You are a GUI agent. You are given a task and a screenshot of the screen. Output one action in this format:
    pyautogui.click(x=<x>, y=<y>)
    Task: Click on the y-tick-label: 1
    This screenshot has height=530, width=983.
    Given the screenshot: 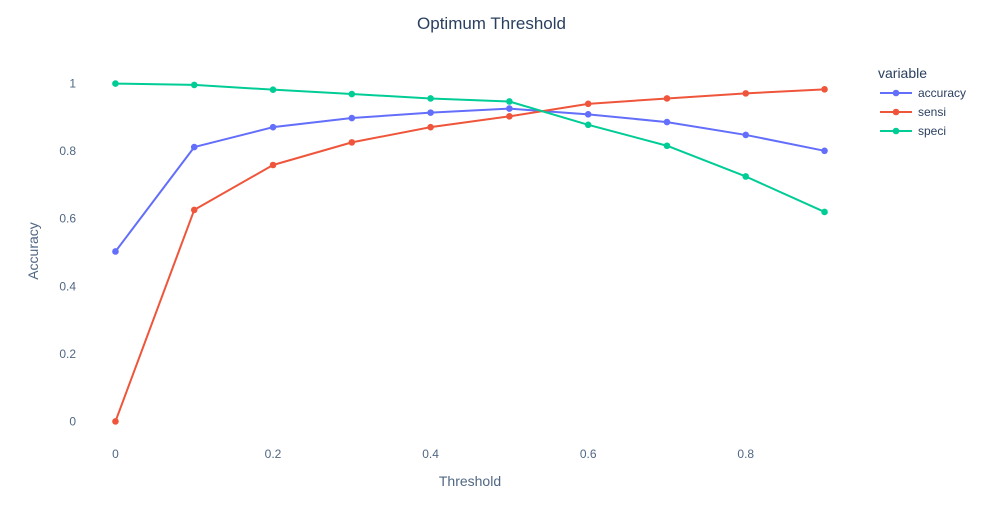 What is the action you would take?
    pyautogui.click(x=72, y=84)
    